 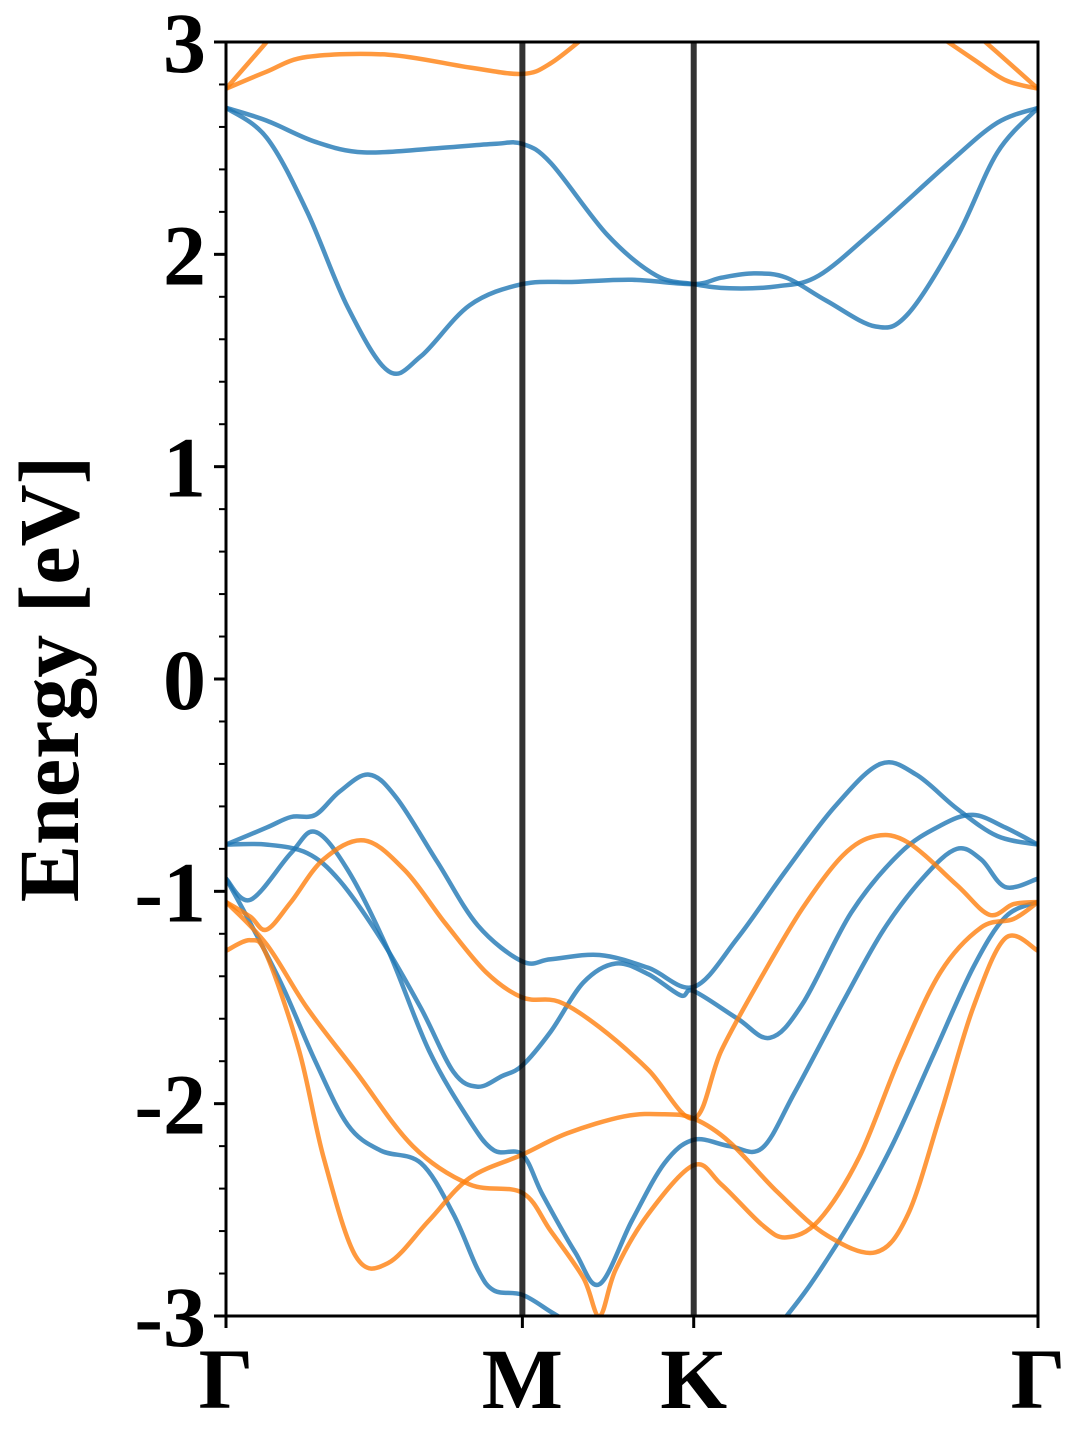 I want to click on y-tick-label: 3, so click(x=184, y=45).